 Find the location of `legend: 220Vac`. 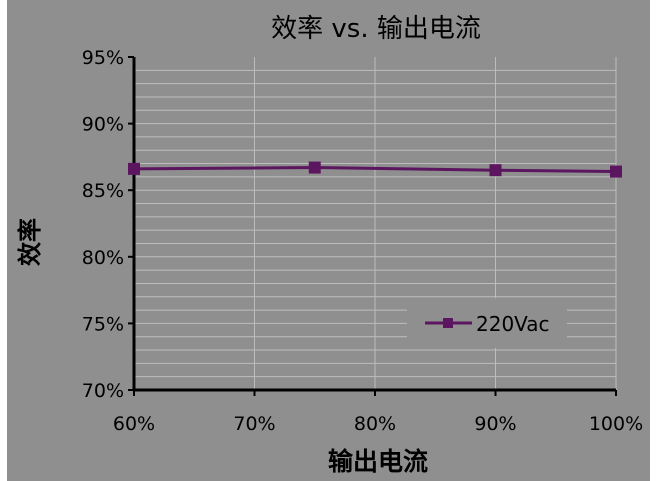

legend: 220Vac is located at coordinates (487, 323).